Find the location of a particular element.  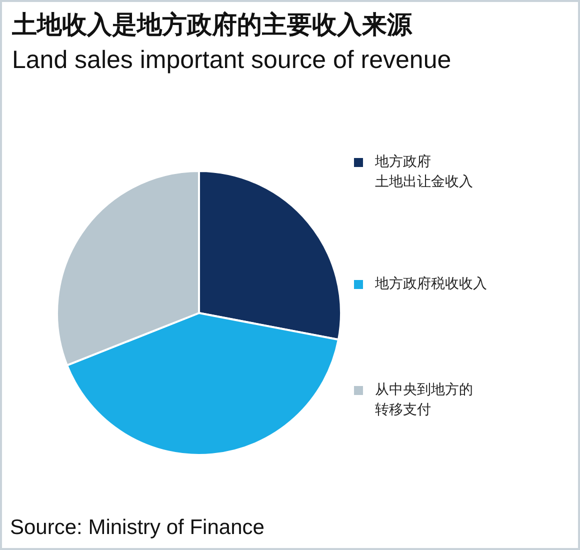

legend-label: 地方政府土地出让金收入 is located at coordinates (424, 172).